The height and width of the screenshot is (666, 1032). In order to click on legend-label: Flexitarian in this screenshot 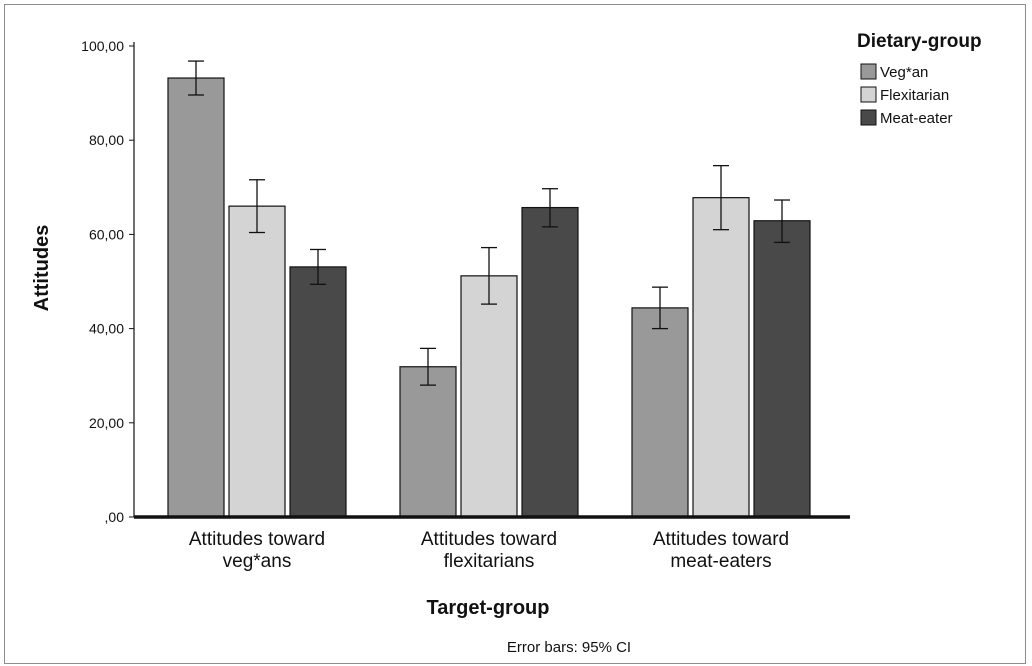, I will do `click(914, 95)`.